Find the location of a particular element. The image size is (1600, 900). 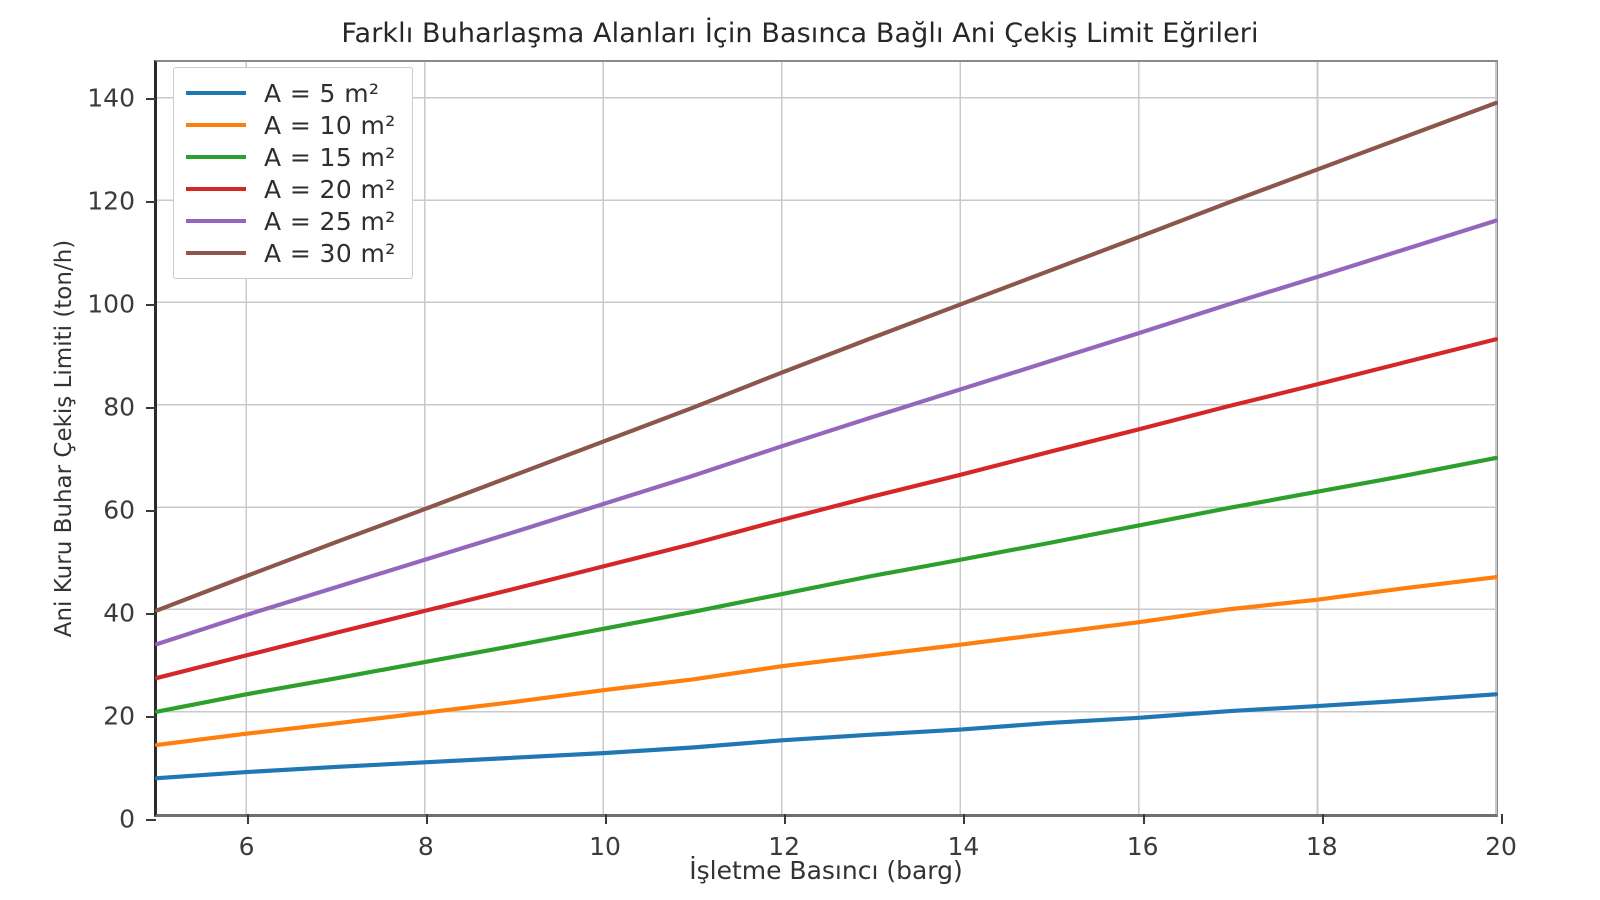

x-tick-label: 20 is located at coordinates (1501, 846).